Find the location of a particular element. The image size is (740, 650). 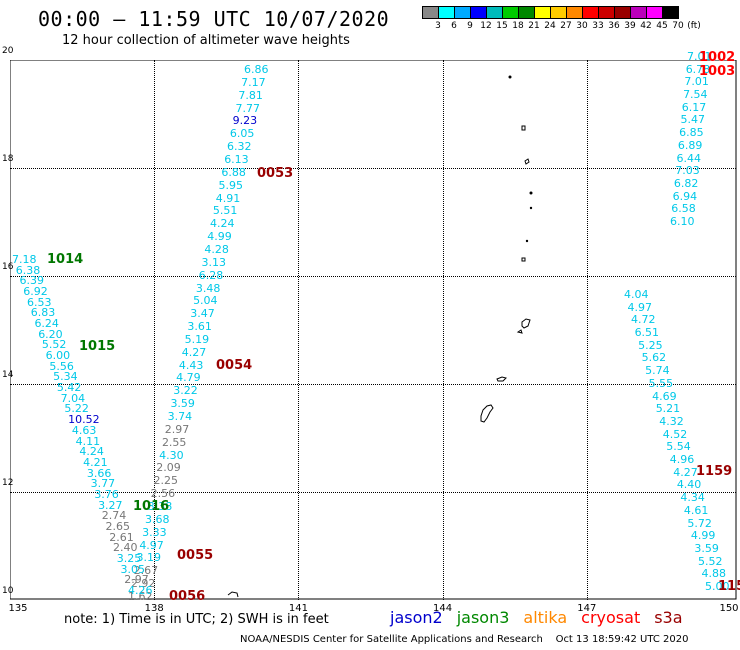

swh-value: 4.97 is located at coordinates (640, 307).